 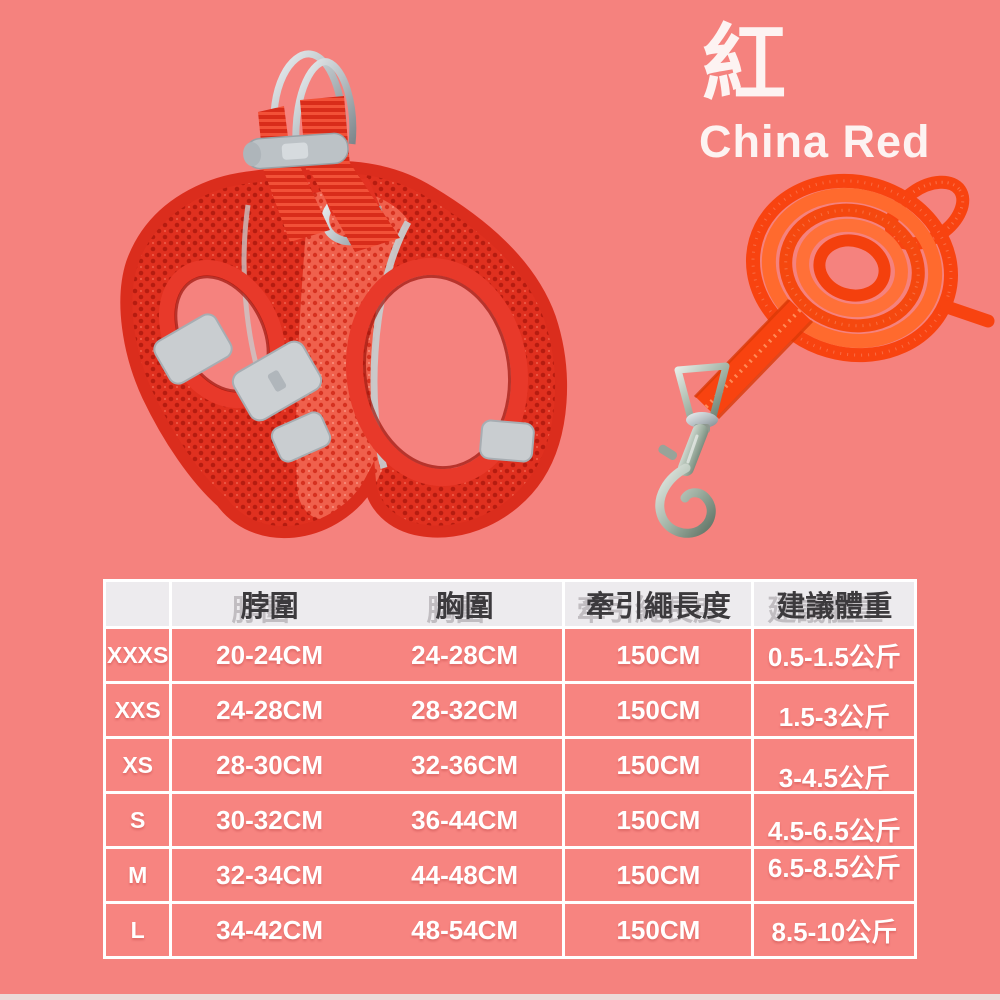 I want to click on cell-weight-text: 6.5-8.5公斤, so click(x=834, y=867).